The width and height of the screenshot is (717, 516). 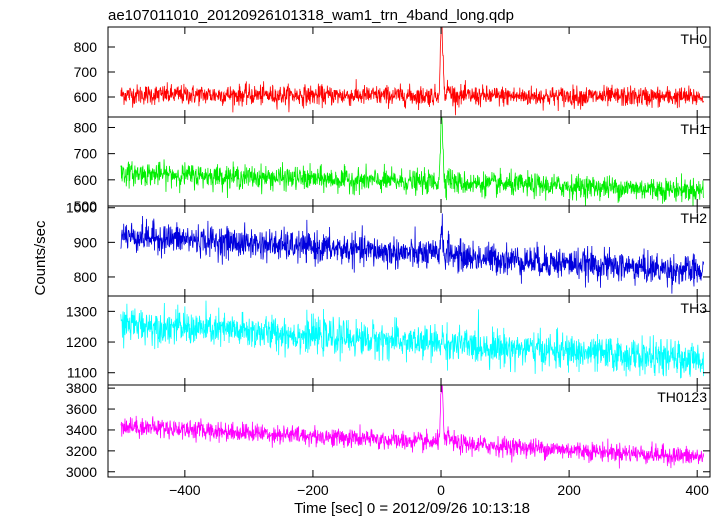 What do you see at coordinates (412, 339) in the screenshot?
I see `series-line-th3` at bounding box center [412, 339].